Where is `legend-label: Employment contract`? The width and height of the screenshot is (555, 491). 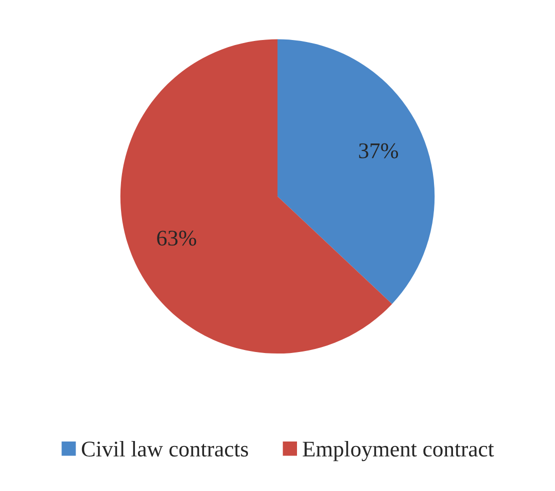
legend-label: Employment contract is located at coordinates (398, 451).